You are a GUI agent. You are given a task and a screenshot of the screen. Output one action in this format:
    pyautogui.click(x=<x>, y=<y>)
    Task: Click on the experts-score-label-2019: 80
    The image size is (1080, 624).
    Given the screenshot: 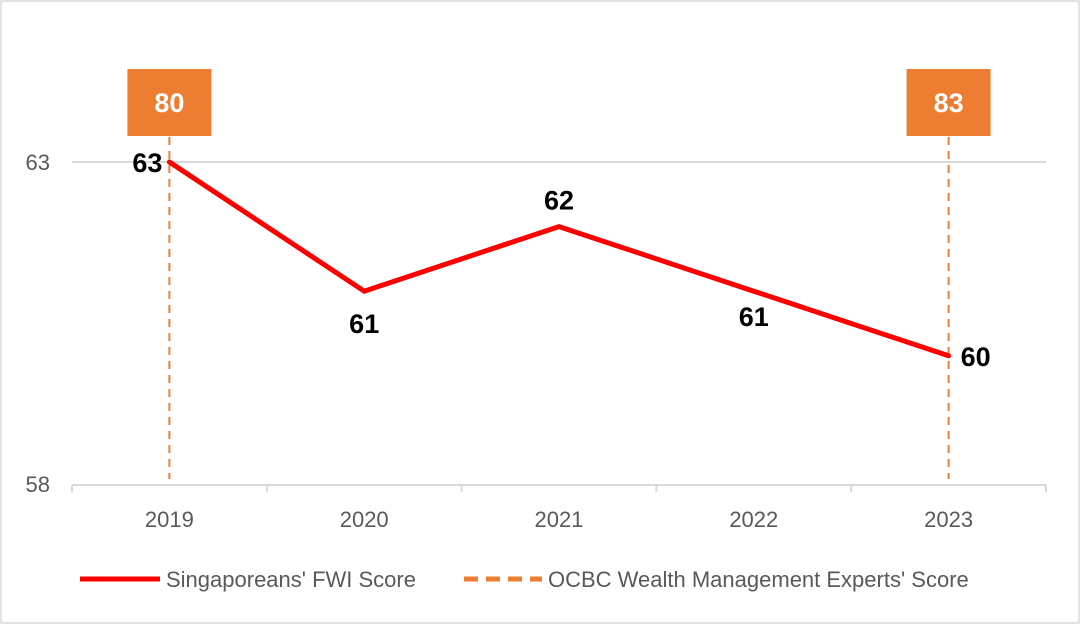 What is the action you would take?
    pyautogui.click(x=169, y=103)
    